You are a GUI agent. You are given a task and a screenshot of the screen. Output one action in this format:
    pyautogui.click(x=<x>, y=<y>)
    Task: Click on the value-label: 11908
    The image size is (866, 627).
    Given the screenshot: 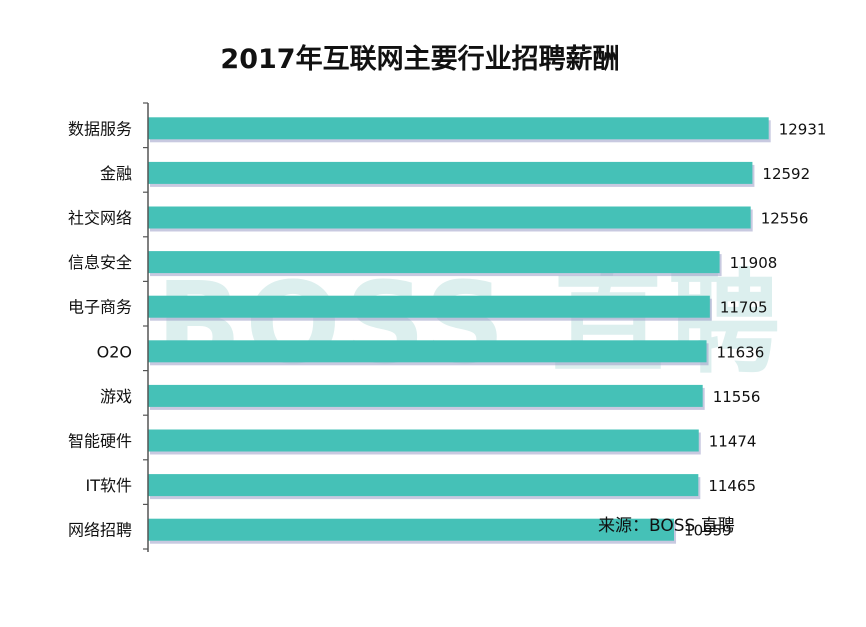 What is the action you would take?
    pyautogui.click(x=754, y=263)
    